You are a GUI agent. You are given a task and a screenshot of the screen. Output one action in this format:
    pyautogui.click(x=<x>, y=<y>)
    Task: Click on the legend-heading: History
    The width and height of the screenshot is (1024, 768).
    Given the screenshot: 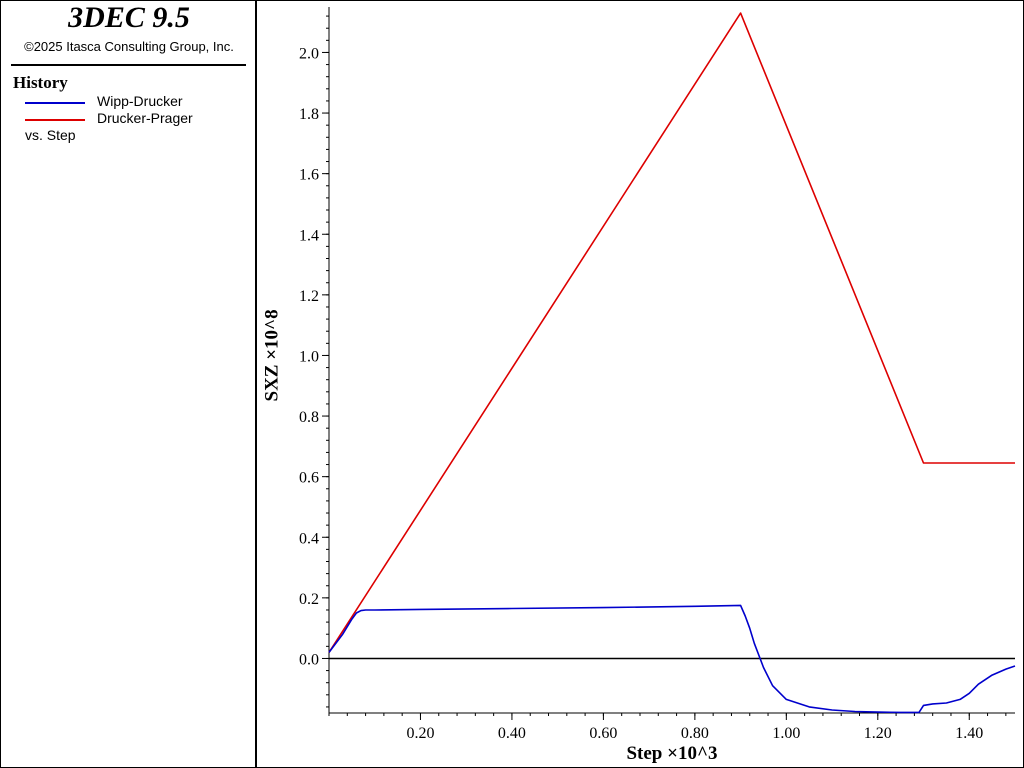 What is the action you would take?
    pyautogui.click(x=40, y=82)
    